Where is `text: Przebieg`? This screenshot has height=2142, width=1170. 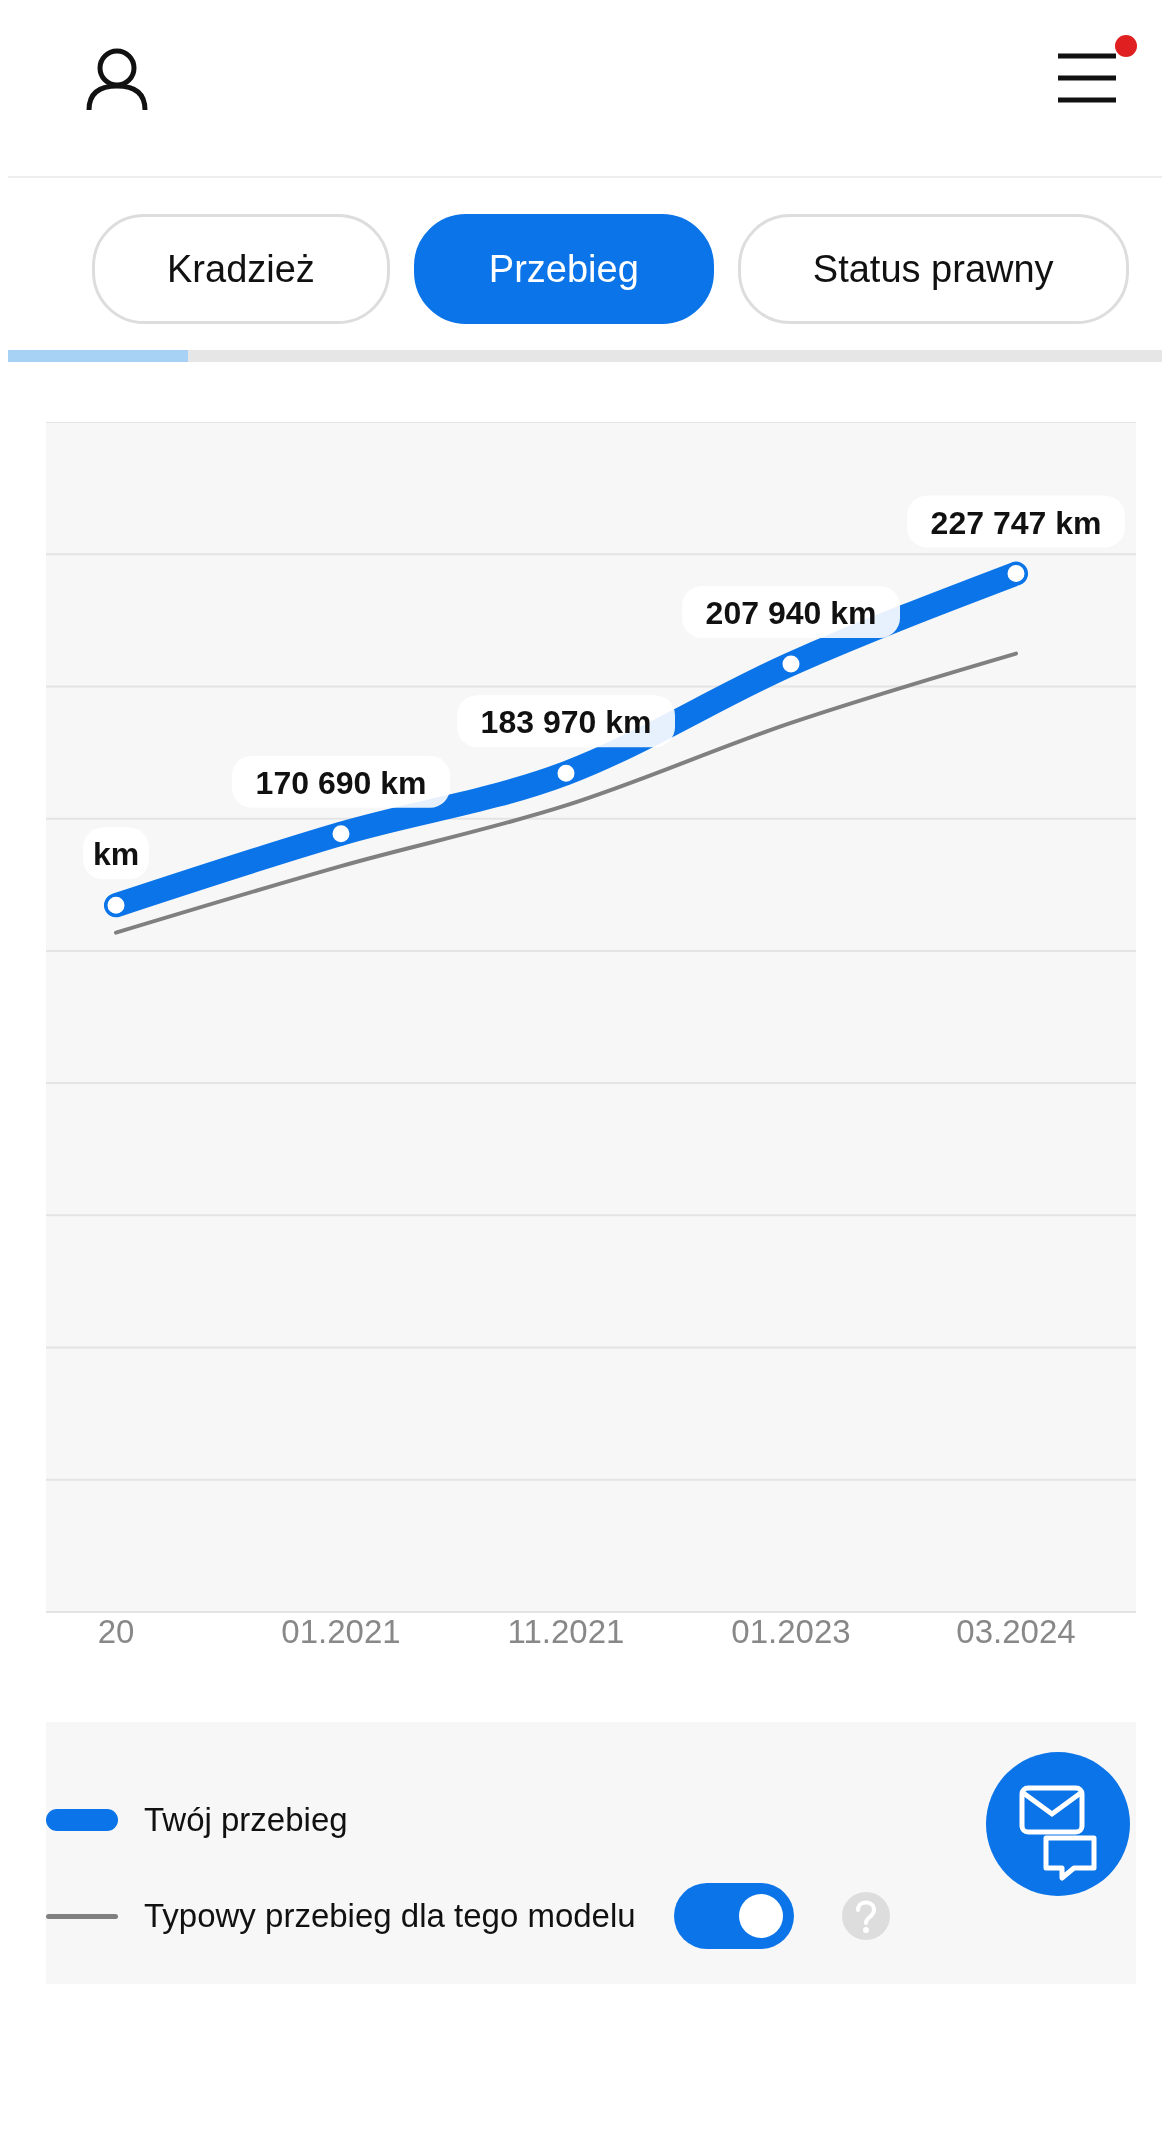 text: Przebieg is located at coordinates (563, 269).